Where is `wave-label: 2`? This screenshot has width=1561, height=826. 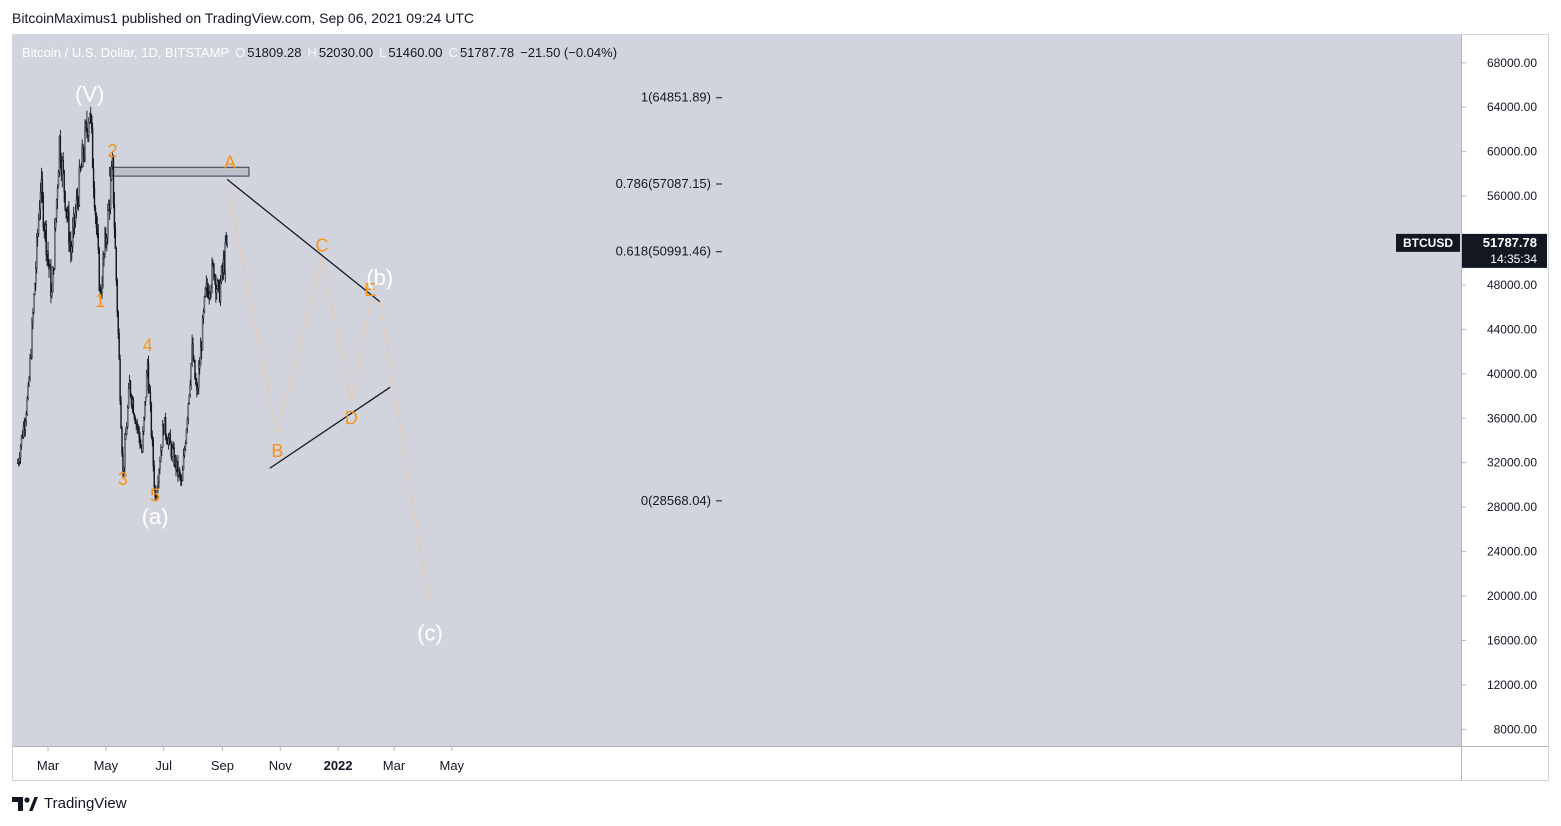 wave-label: 2 is located at coordinates (113, 151).